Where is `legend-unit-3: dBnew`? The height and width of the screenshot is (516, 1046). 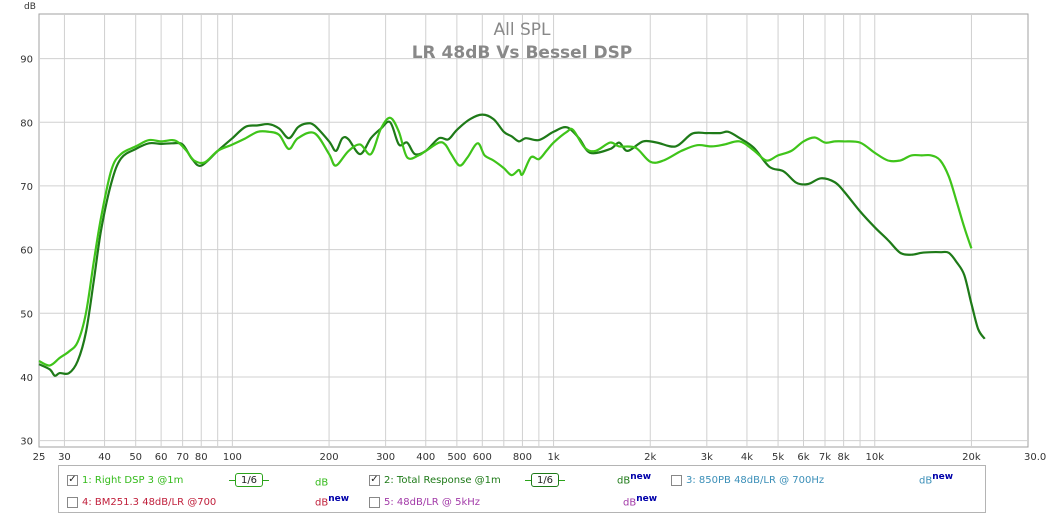 legend-unit-3: dBnew is located at coordinates (936, 479).